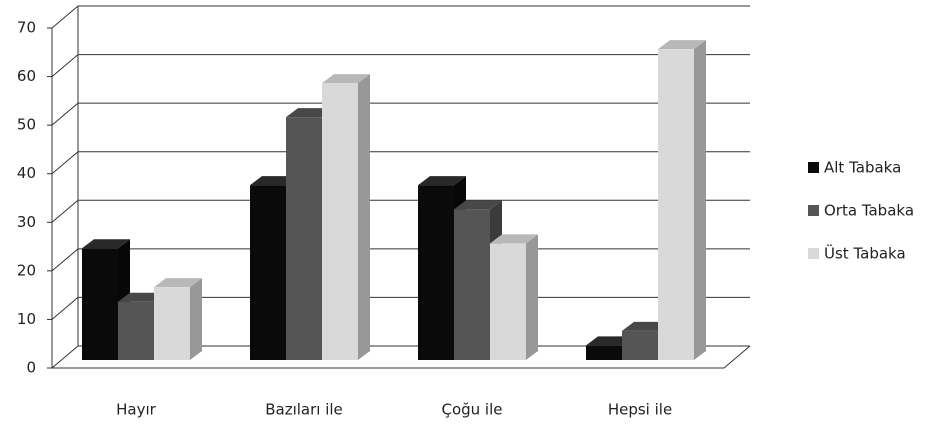 The image size is (932, 434). I want to click on y-tick-label: 70, so click(26, 28).